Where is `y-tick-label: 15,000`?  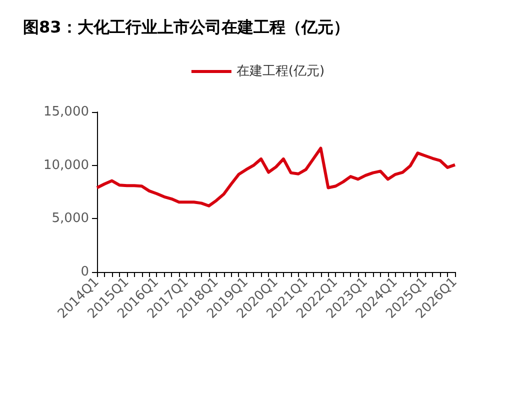 y-tick-label: 15,000 is located at coordinates (66, 112).